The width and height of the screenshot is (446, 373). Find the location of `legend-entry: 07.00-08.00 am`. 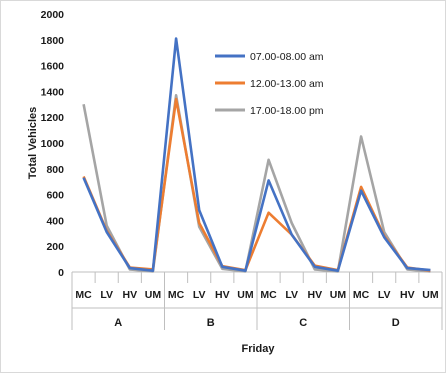

legend-entry: 07.00-08.00 am is located at coordinates (287, 57).